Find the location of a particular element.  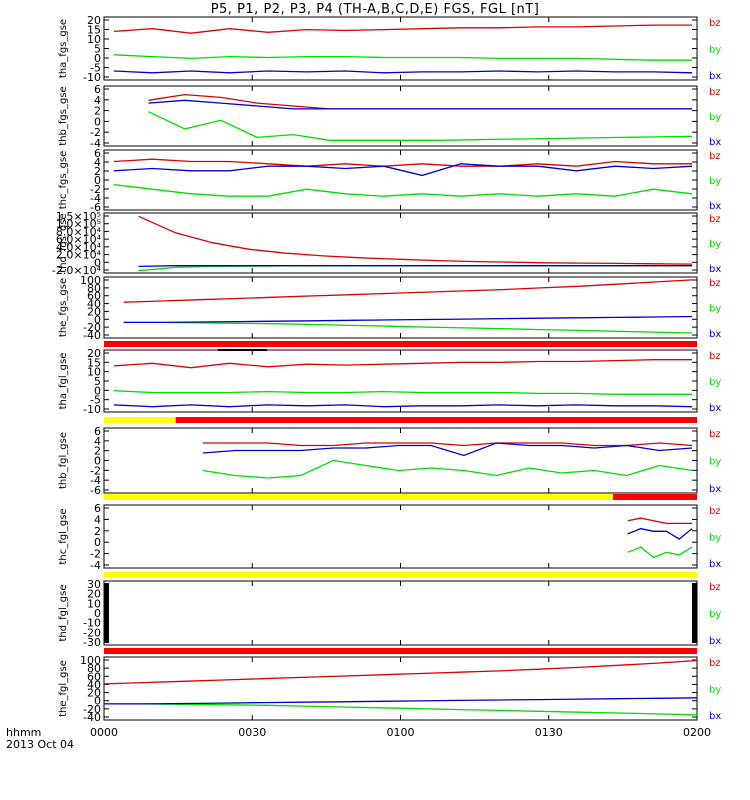

y-tick-label: 1.0×10⁵ is located at coordinates (78, 224).